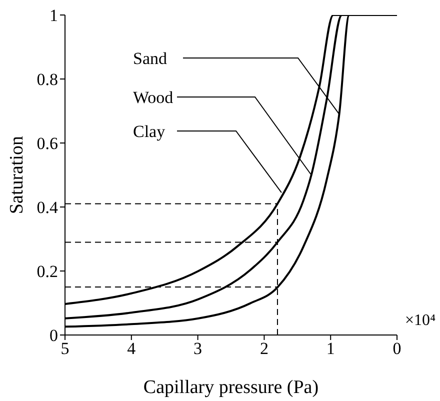 The height and width of the screenshot is (401, 440). Describe the element at coordinates (47, 272) in the screenshot. I see `y-tick-label: 0.2` at that location.